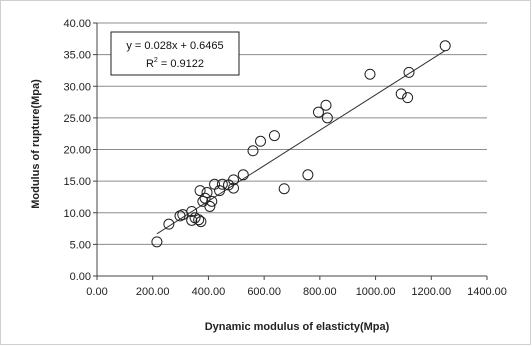 This screenshot has width=532, height=346. I want to click on x-tick-label: 0.00, so click(96, 292).